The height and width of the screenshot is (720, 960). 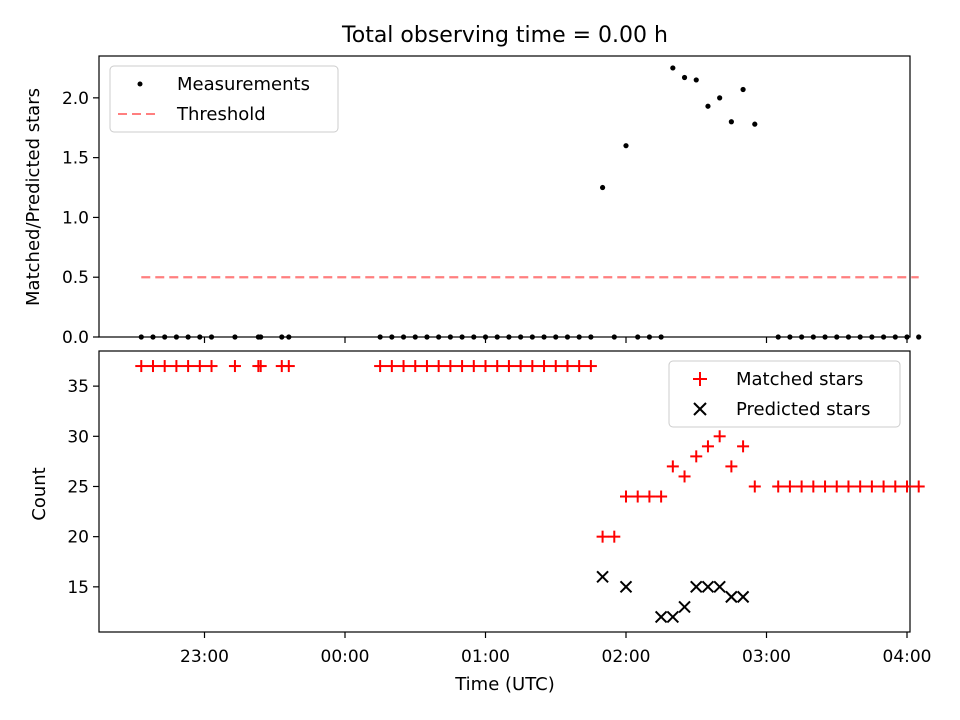 I want to click on top-y-tick-label: 2.0, so click(x=75, y=99).